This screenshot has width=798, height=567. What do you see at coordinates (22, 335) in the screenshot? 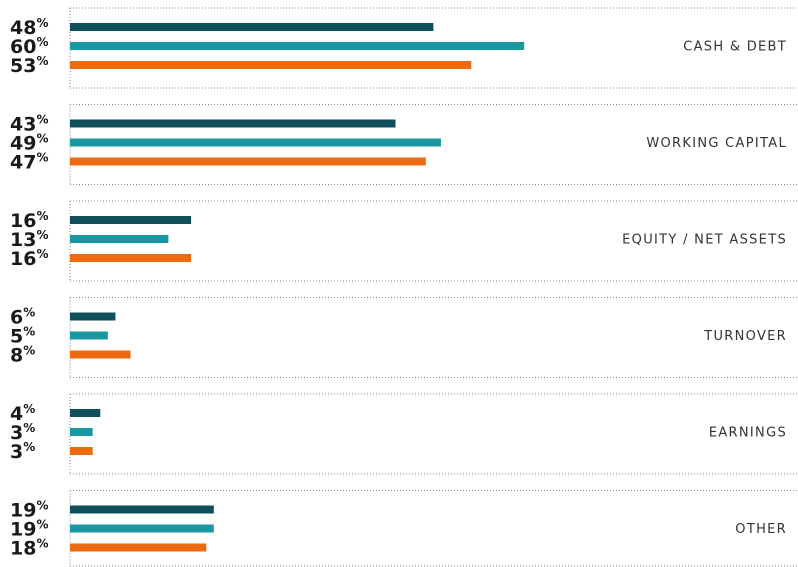
I see `value-label: 5%` at bounding box center [22, 335].